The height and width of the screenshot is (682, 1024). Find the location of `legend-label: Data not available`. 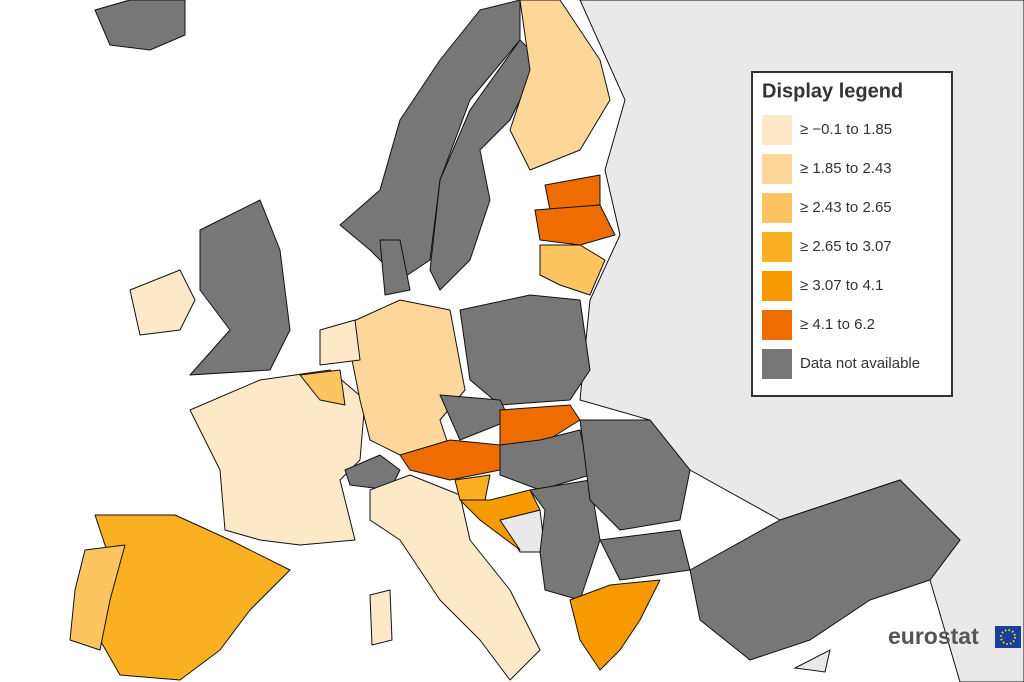

legend-label: Data not available is located at coordinates (860, 363).